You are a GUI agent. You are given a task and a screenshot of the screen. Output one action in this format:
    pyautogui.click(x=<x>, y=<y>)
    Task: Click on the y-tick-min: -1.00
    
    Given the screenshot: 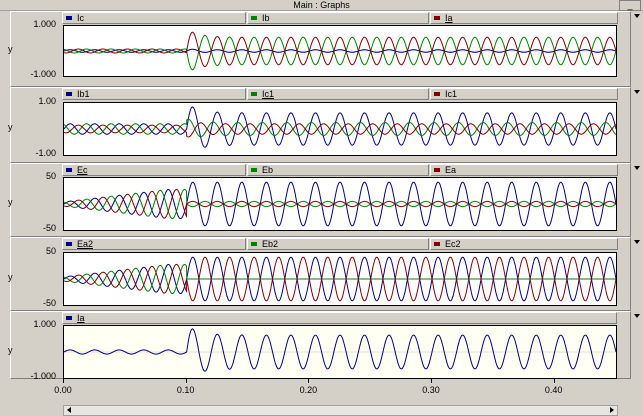 What is the action you would take?
    pyautogui.click(x=45, y=153)
    